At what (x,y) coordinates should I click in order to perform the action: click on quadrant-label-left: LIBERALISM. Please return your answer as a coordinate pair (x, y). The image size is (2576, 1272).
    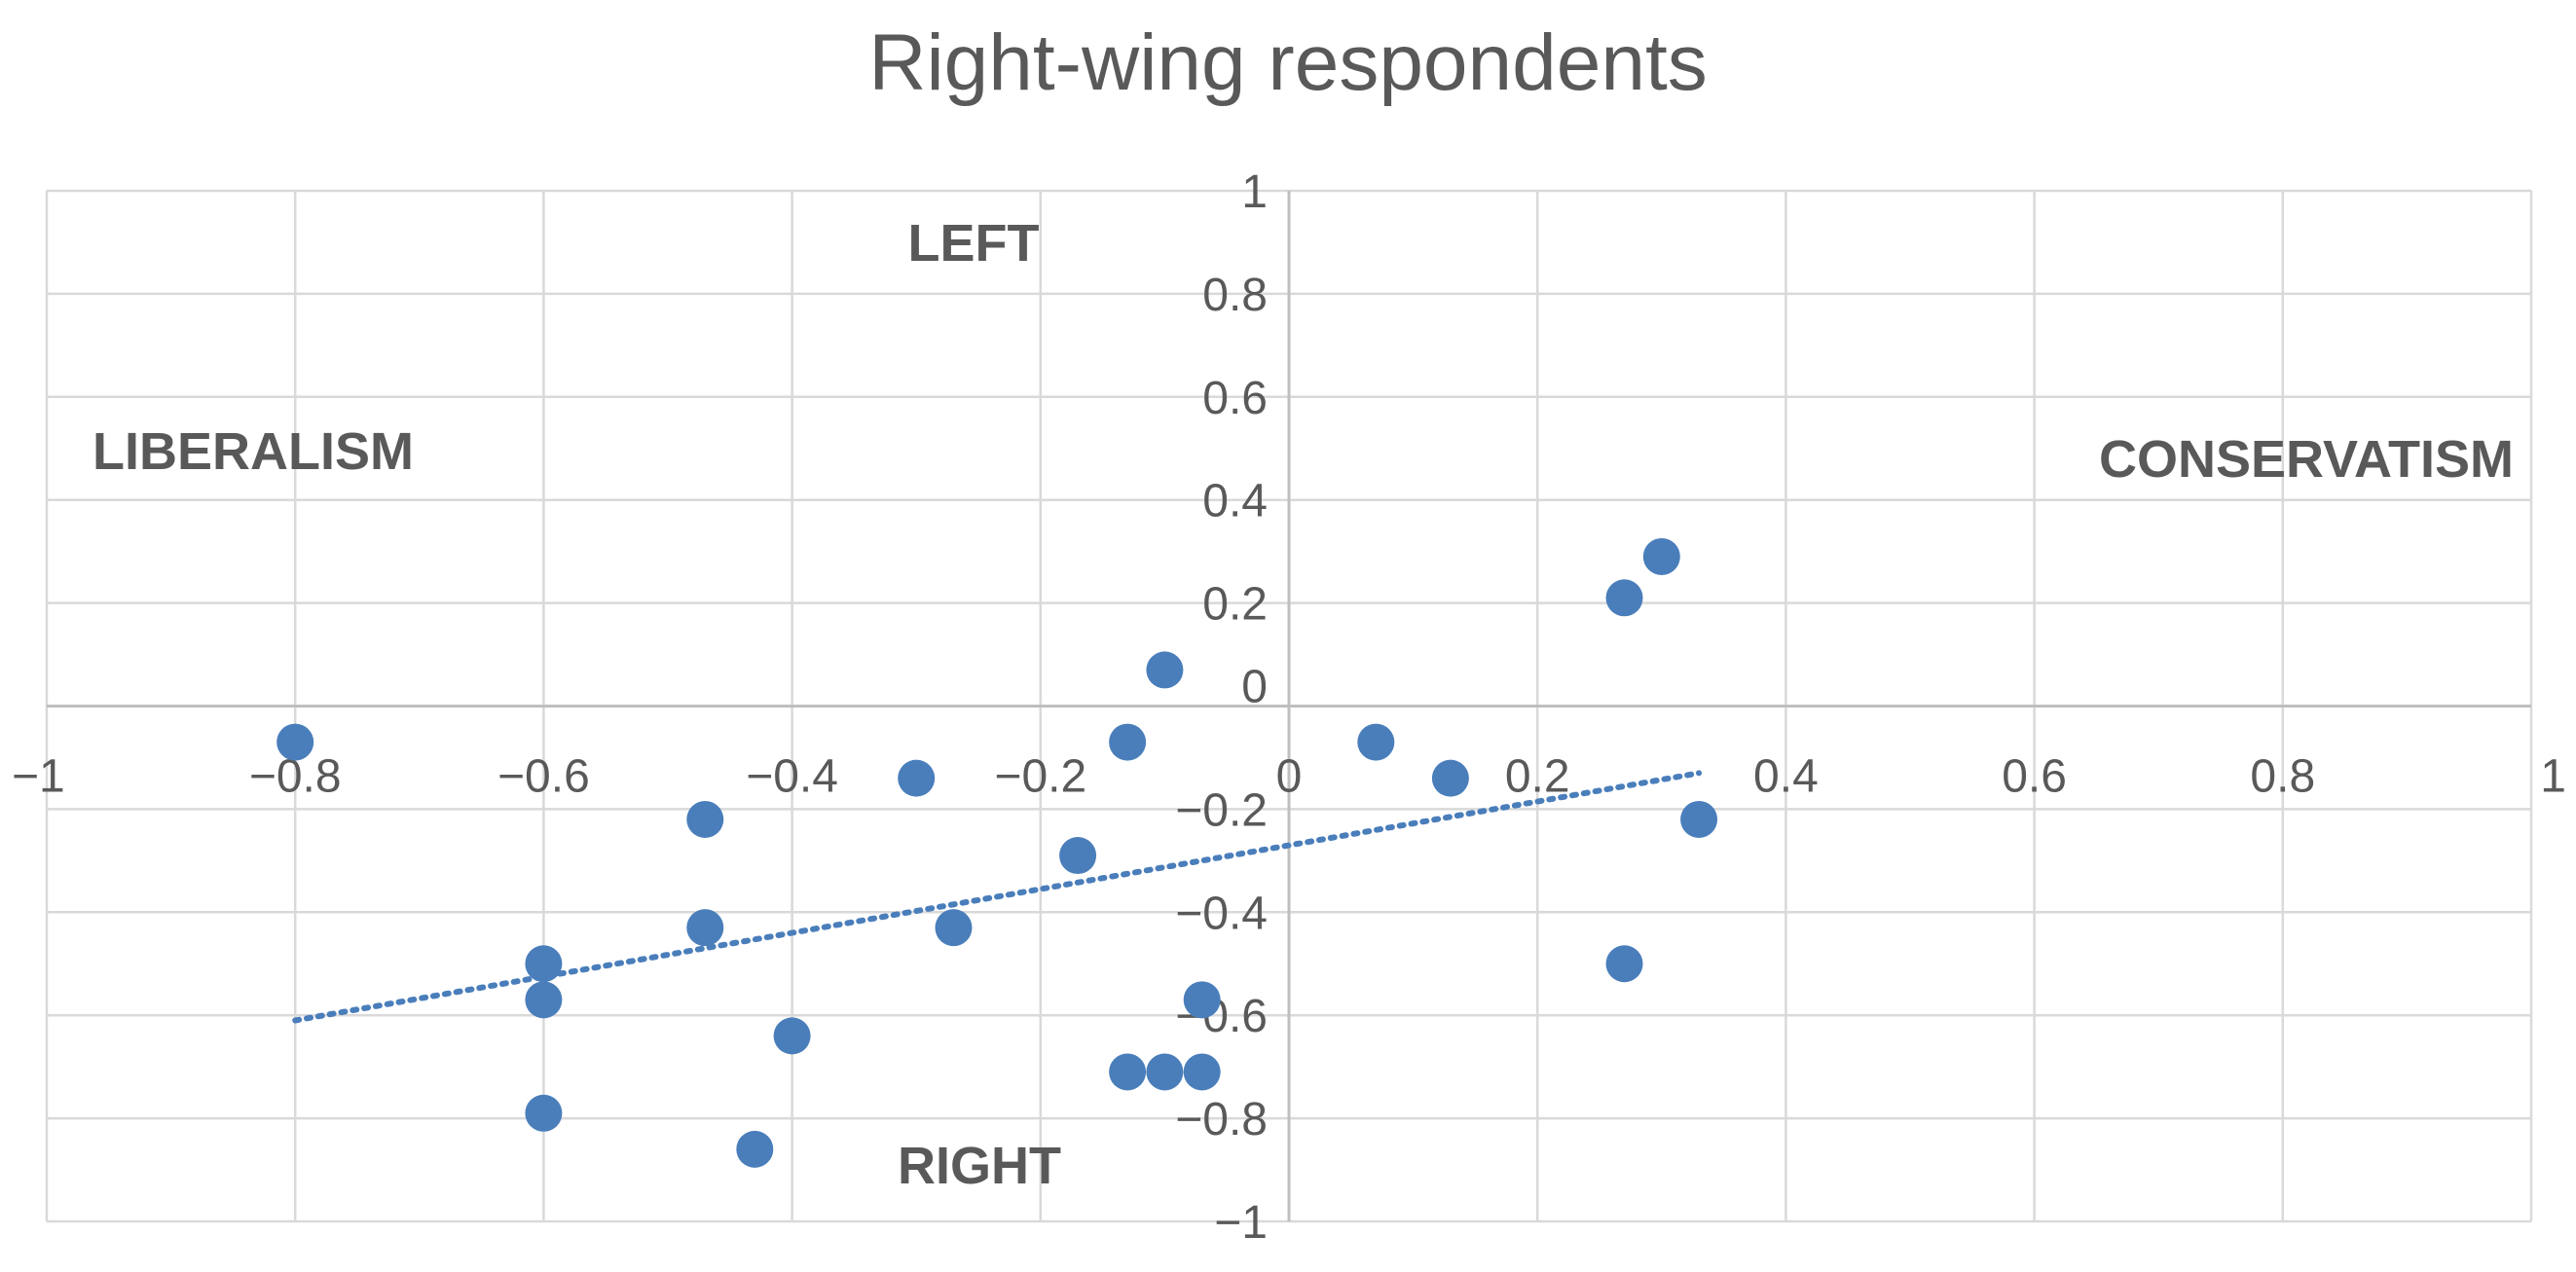
    Looking at the image, I should click on (253, 451).